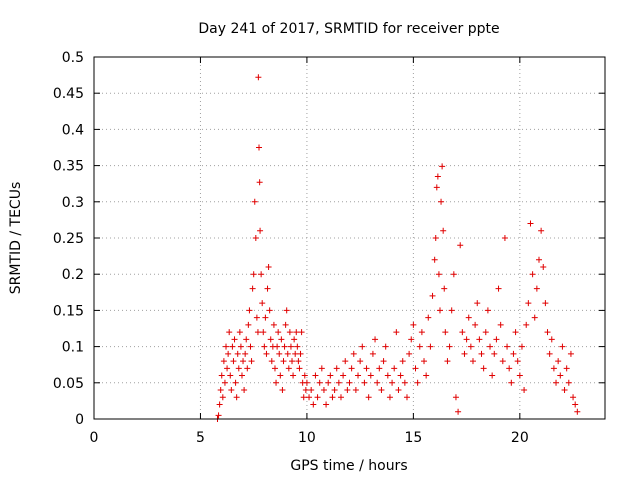  Describe the element at coordinates (68, 167) in the screenshot. I see `y-tick-label: 0.35` at that location.